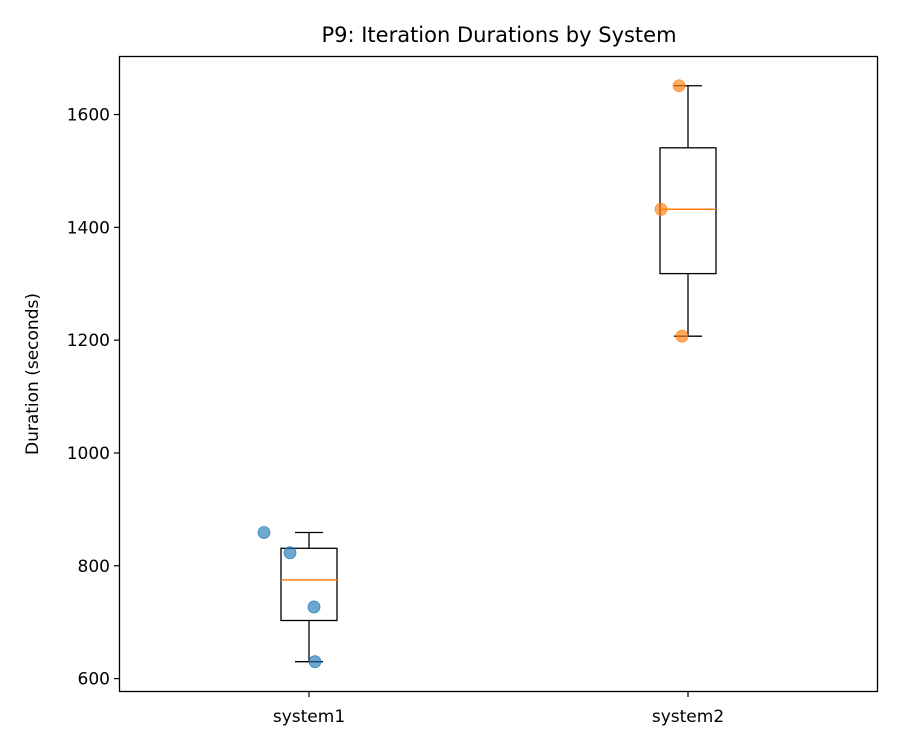 The height and width of the screenshot is (750, 900). I want to click on y-tick-label: 800, so click(94, 567).